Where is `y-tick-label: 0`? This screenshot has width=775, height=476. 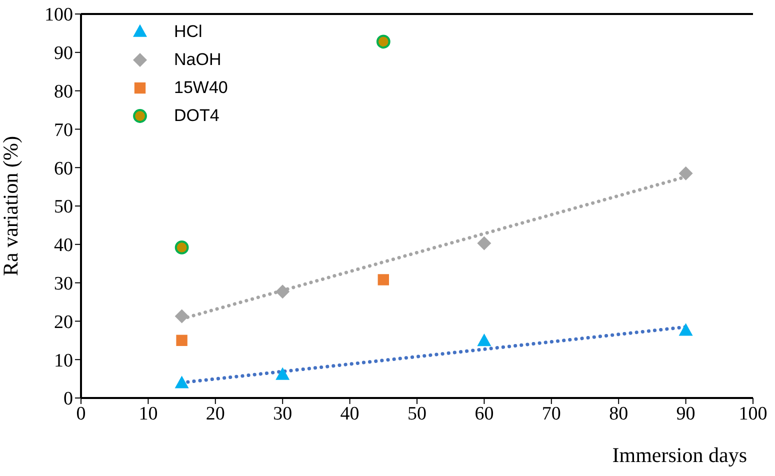
y-tick-label: 0 is located at coordinates (68, 399).